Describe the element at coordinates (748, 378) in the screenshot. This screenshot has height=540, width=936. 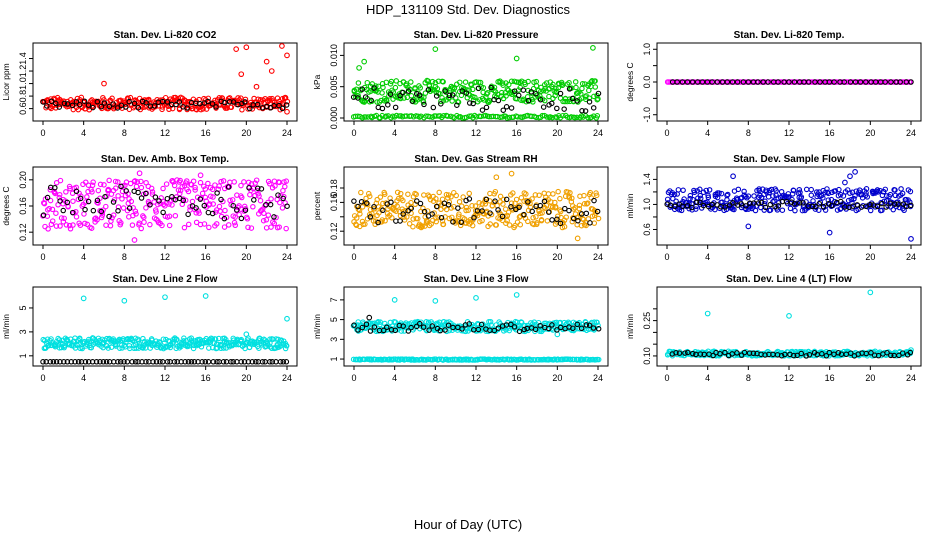
I see `x-tick-label: 8` at that location.